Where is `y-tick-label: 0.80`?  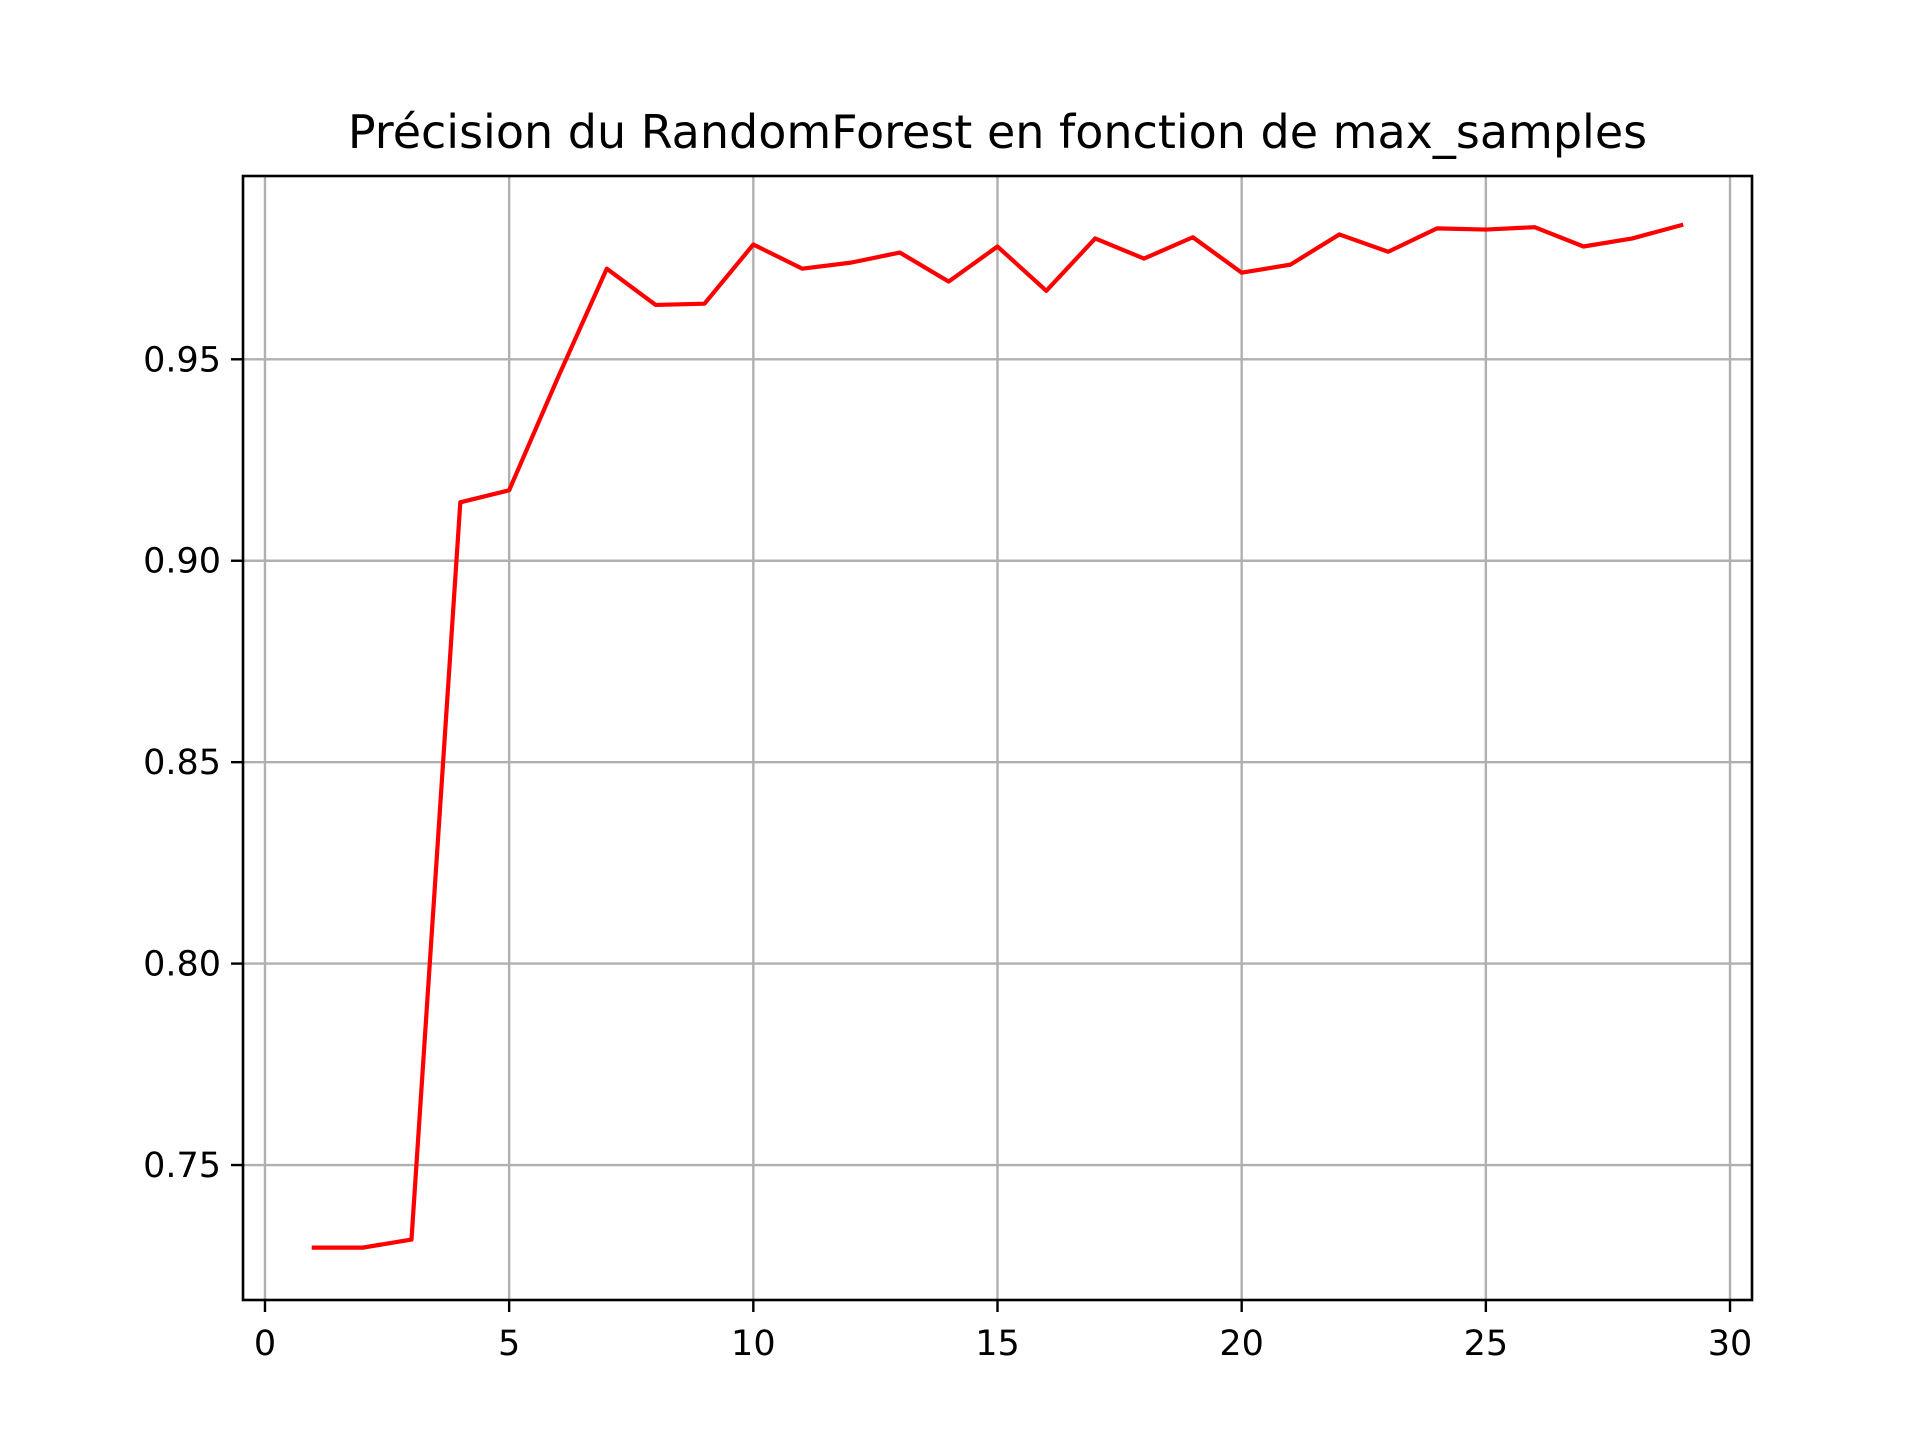
y-tick-label: 0.80 is located at coordinates (182, 965).